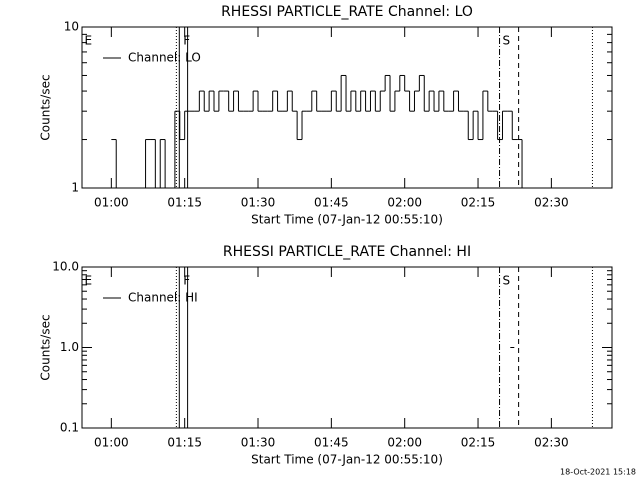 The height and width of the screenshot is (480, 640). What do you see at coordinates (598, 472) in the screenshot?
I see `footer: 18-Oct-2021 15:18` at bounding box center [598, 472].